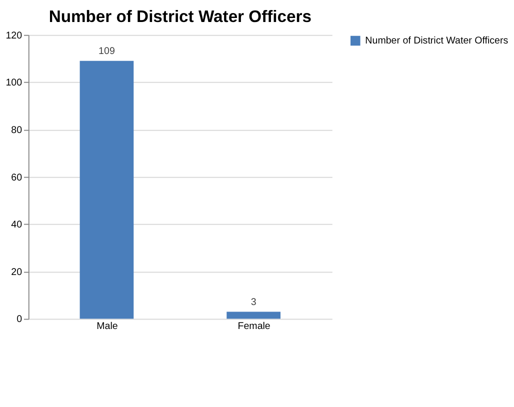  Describe the element at coordinates (14, 36) in the screenshot. I see `y-tick-label: 120` at that location.